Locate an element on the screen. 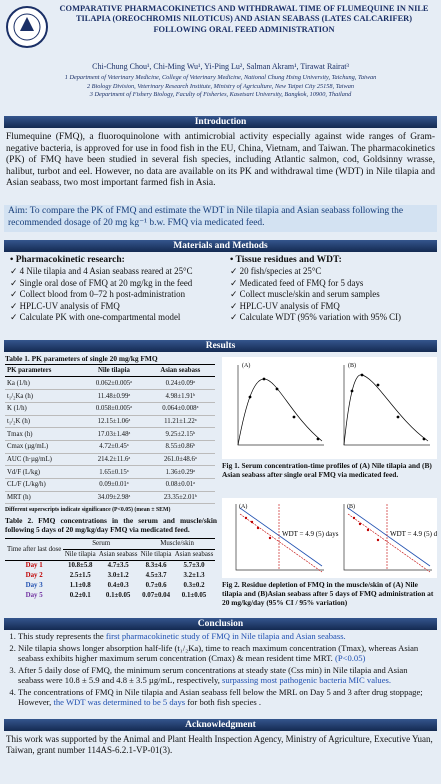 This screenshot has height=784, width=441. table-cell: 34.09±2.98ᵃ is located at coordinates (114, 498).